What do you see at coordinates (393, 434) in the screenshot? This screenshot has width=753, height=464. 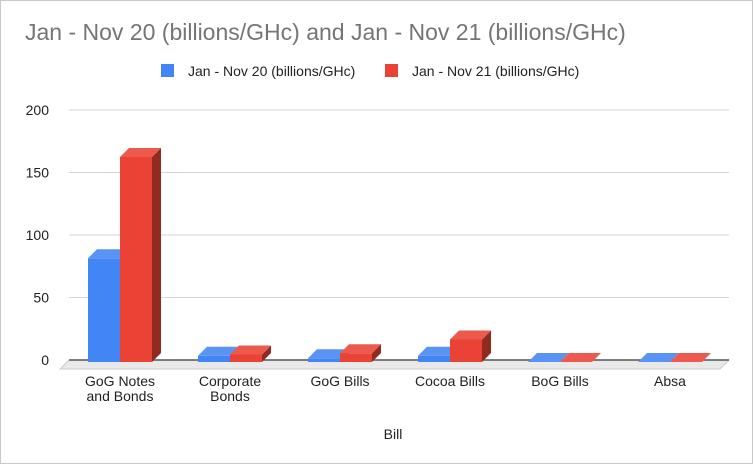 I see `x-axis-title: Bill` at bounding box center [393, 434].